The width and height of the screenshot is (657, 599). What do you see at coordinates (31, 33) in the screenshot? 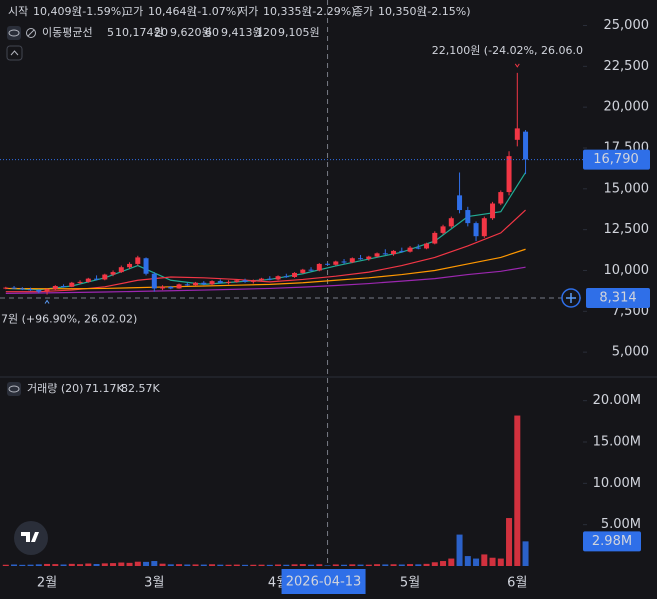
I see `hide-icon` at bounding box center [31, 33].